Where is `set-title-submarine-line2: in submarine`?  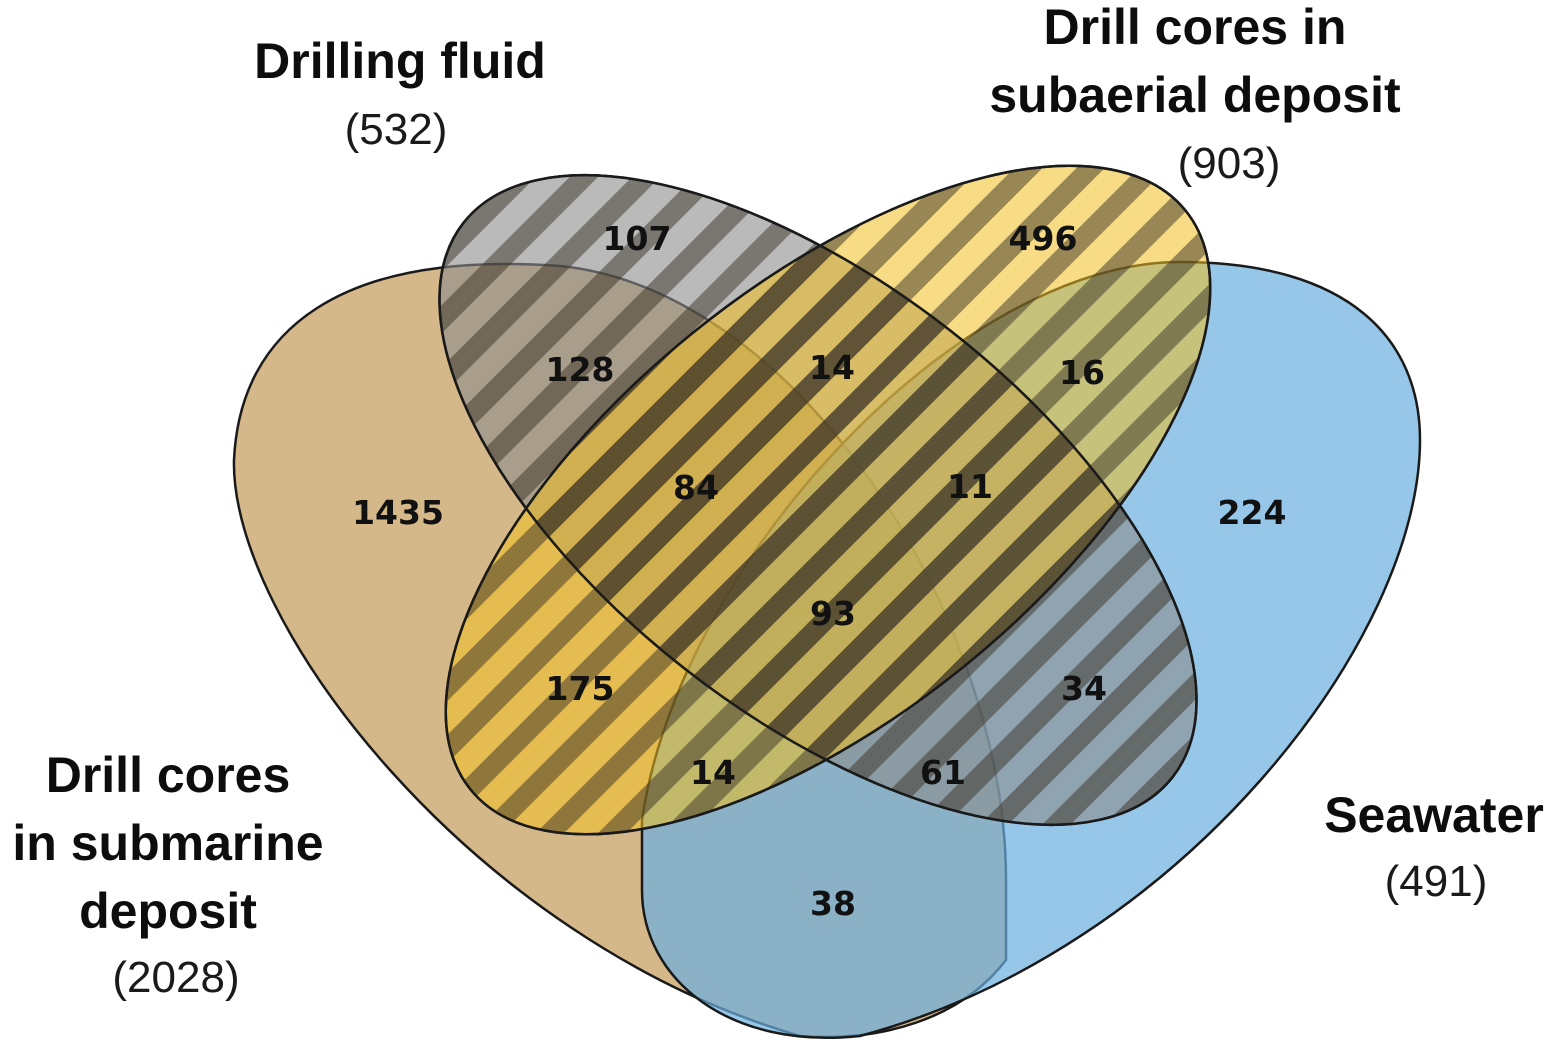 set-title-submarine-line2: in submarine is located at coordinates (167, 843).